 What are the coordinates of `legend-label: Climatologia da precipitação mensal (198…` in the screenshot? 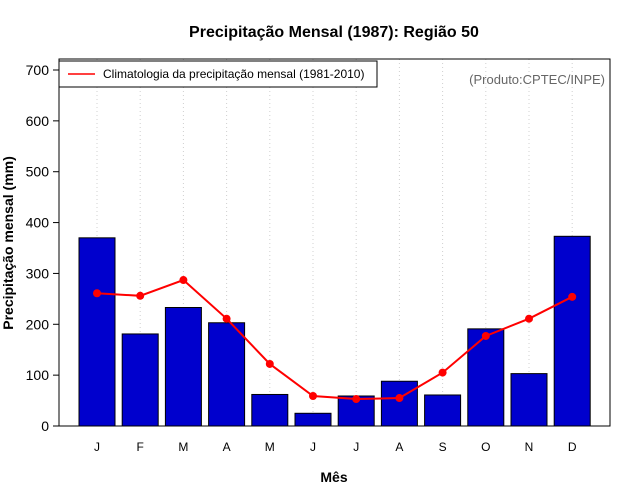 It's located at (233, 74).